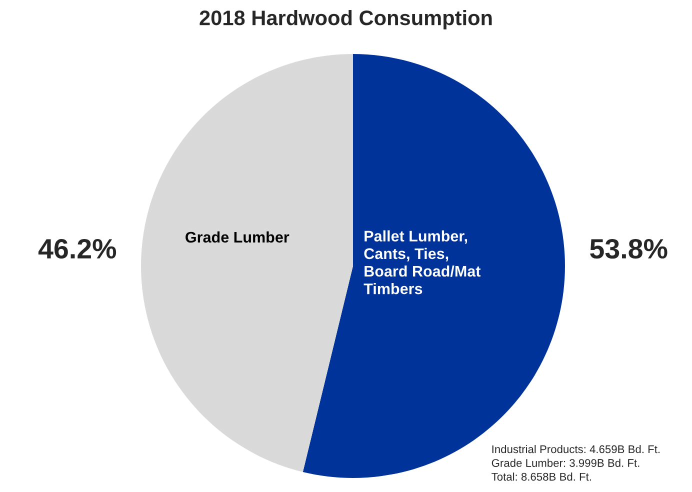 Image resolution: width=692 pixels, height=492 pixels. What do you see at coordinates (541, 476) in the screenshot?
I see `text: Total: 8.658B Bd. Ft.` at bounding box center [541, 476].